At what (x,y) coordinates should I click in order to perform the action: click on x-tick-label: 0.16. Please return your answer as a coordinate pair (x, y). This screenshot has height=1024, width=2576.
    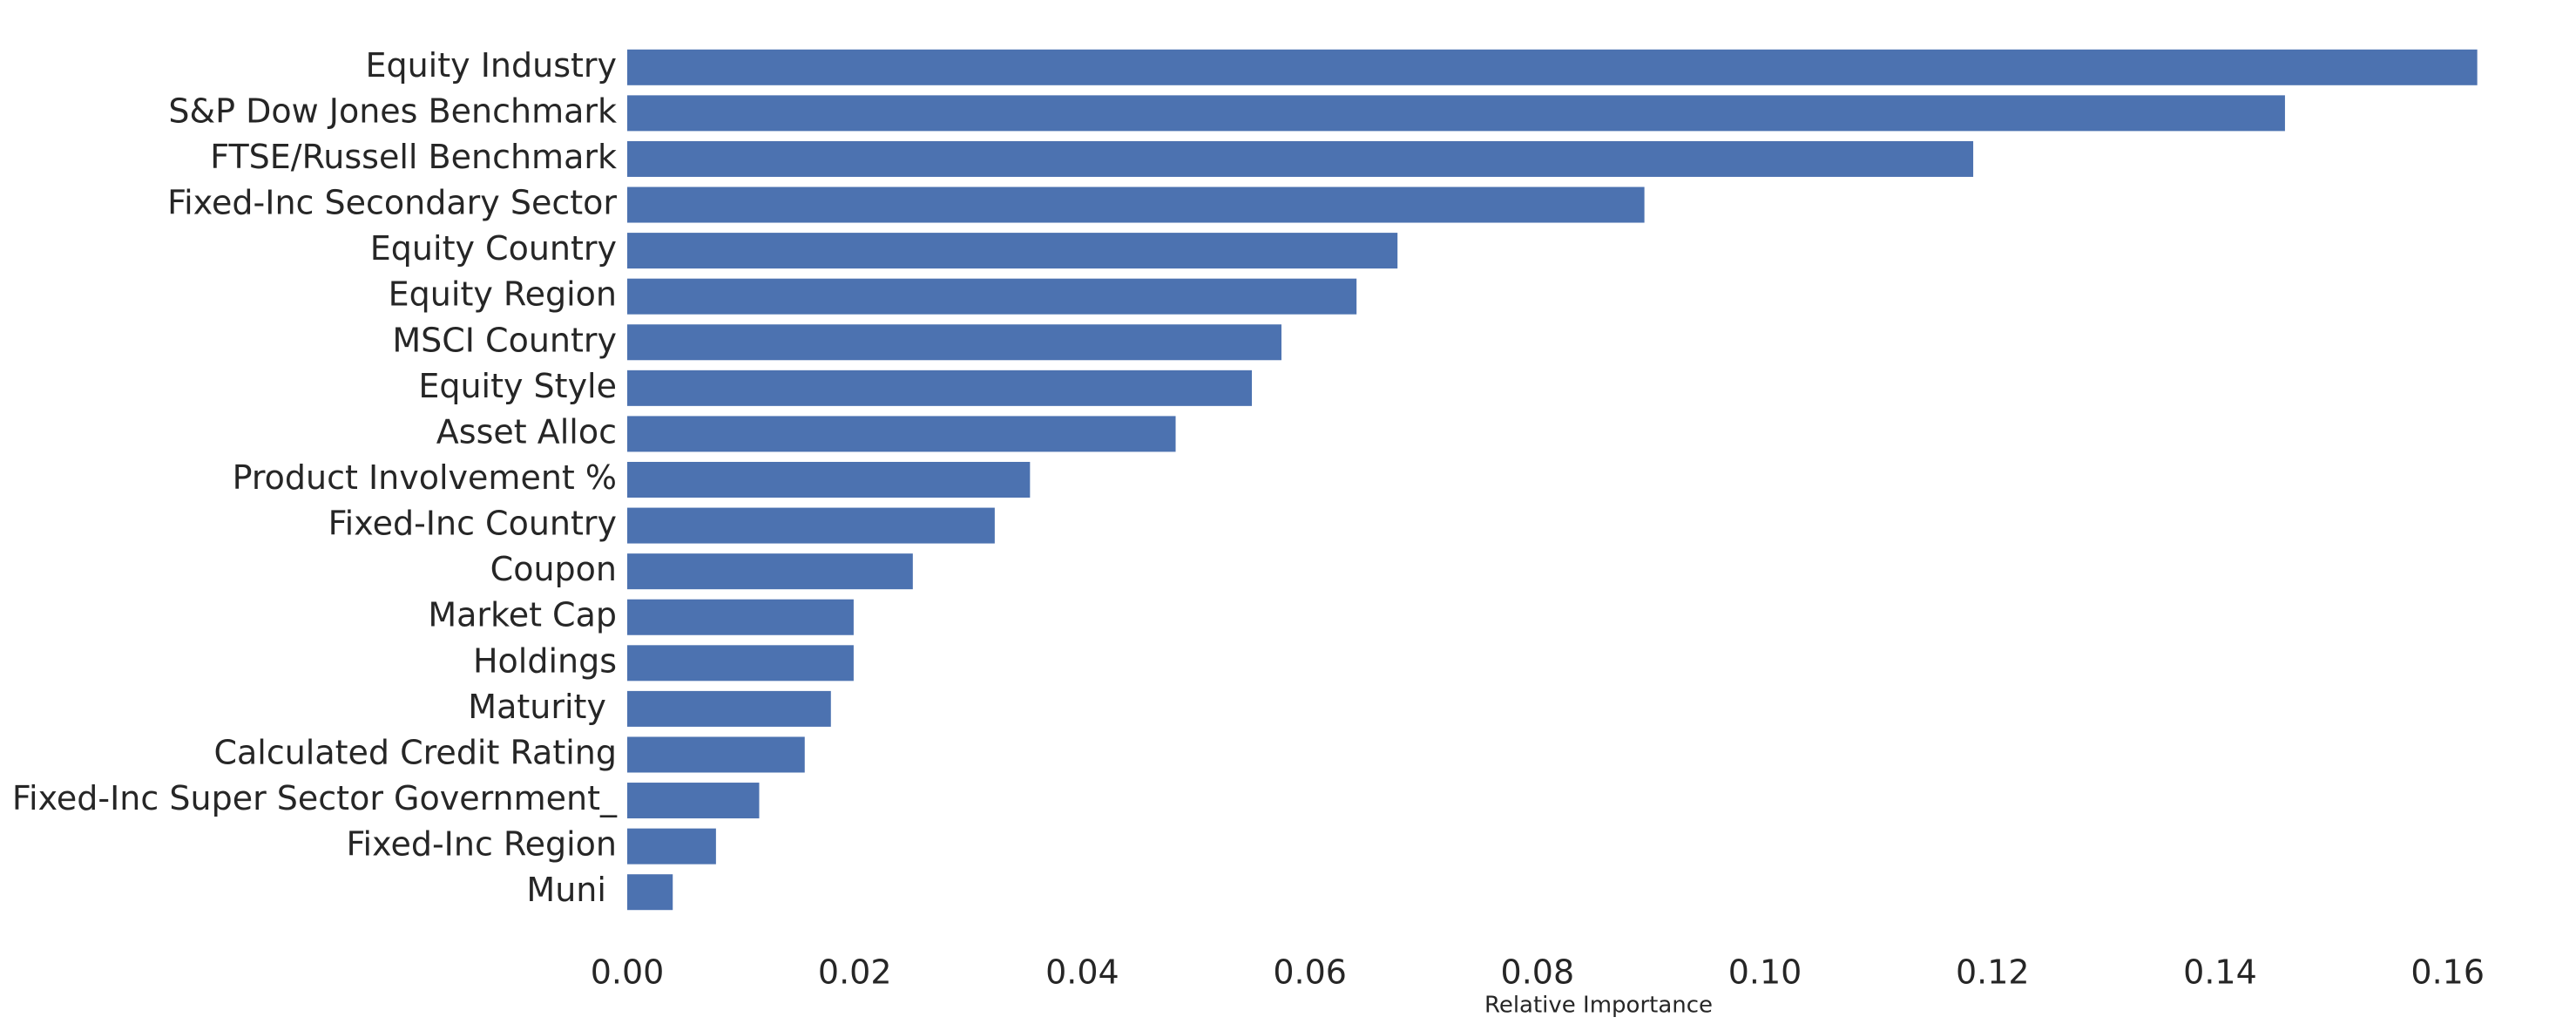
    Looking at the image, I should click on (2447, 972).